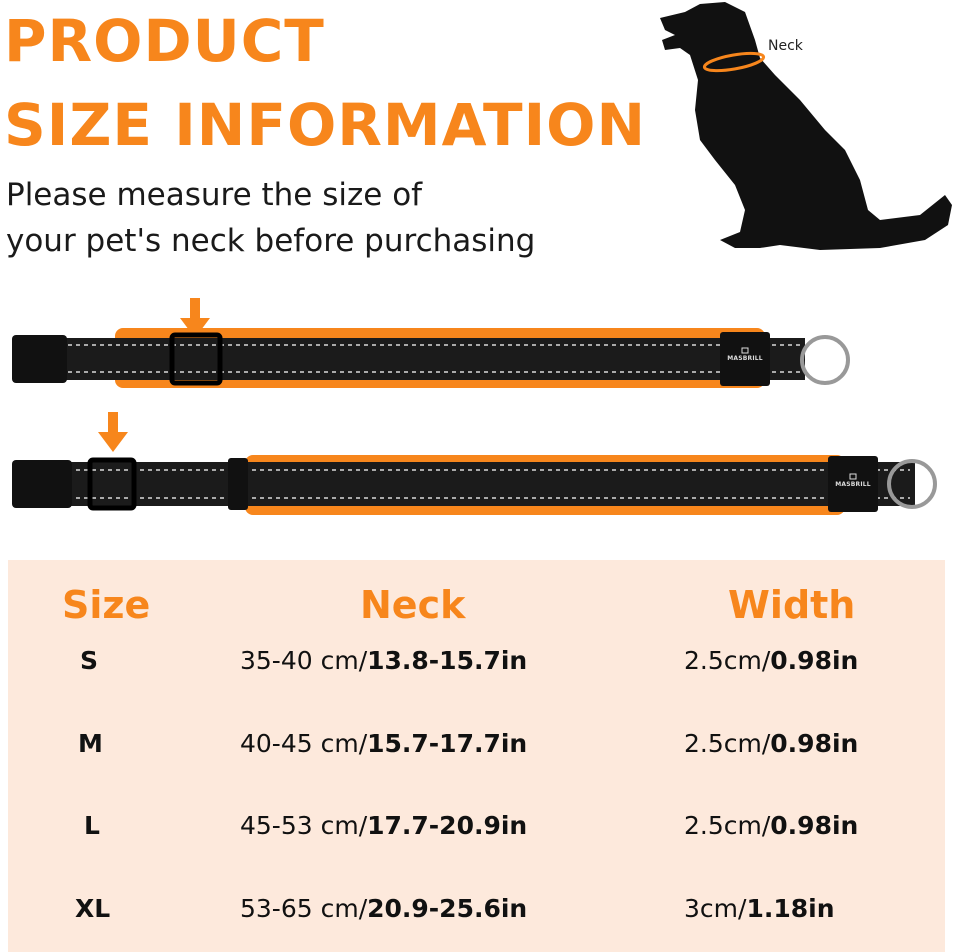 The height and width of the screenshot is (952, 960). What do you see at coordinates (447, 660) in the screenshot?
I see `neck-in: 13.8-15.7in` at bounding box center [447, 660].